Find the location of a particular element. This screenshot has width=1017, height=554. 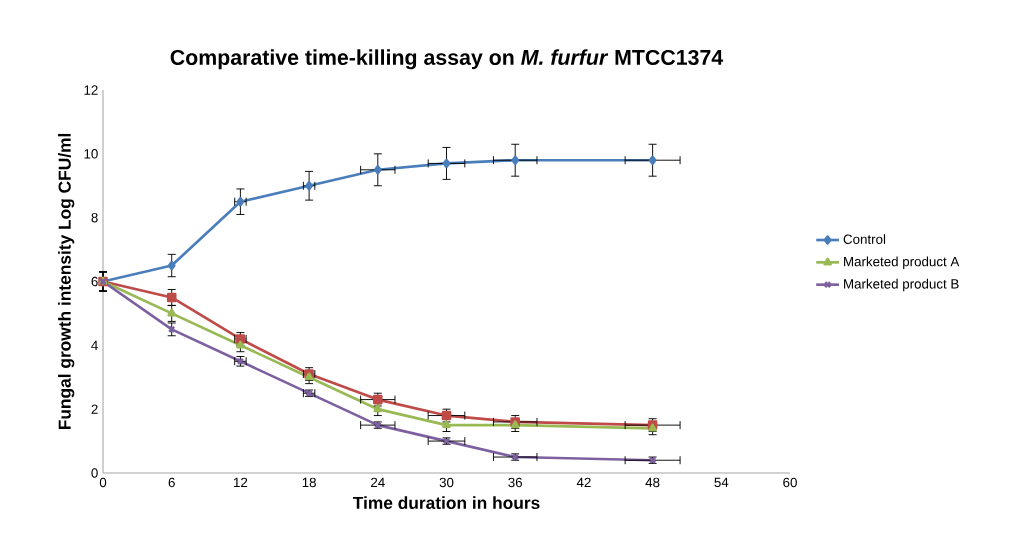

y-axis-title: Fungal growth intensity Log CFU/ml is located at coordinates (66, 281).